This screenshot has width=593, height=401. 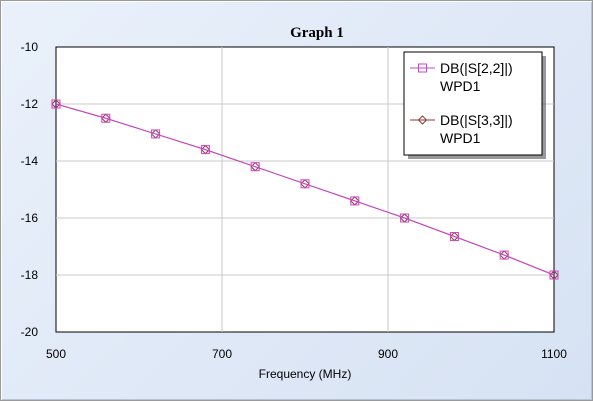 I want to click on x-axis-label: Frequency (MHz), so click(x=305, y=374).